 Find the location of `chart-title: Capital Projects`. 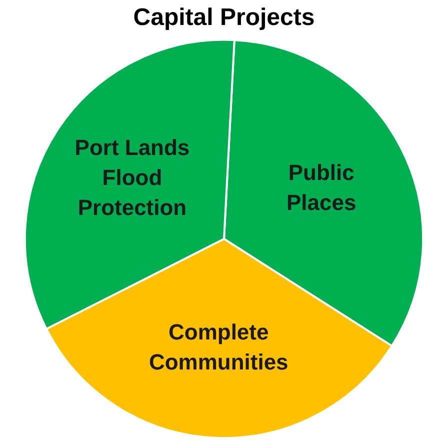

chart-title: Capital Projects is located at coordinates (224, 18).